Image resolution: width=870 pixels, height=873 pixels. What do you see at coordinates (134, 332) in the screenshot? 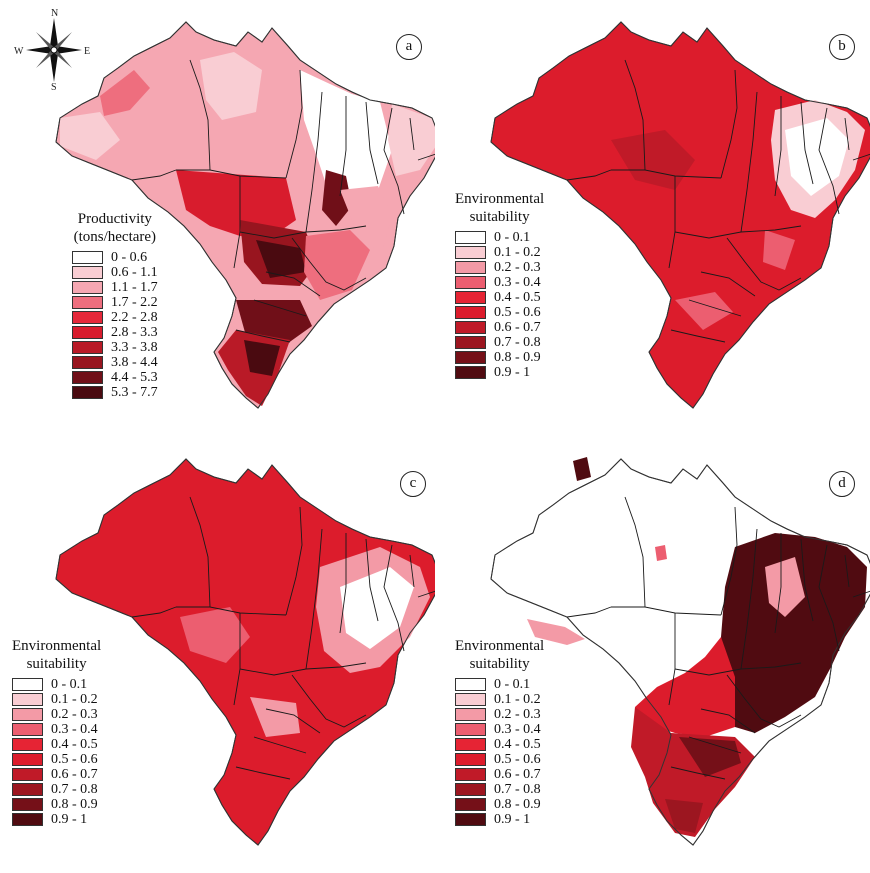
I see `legend-label: 2.8 - 3.3` at bounding box center [134, 332].